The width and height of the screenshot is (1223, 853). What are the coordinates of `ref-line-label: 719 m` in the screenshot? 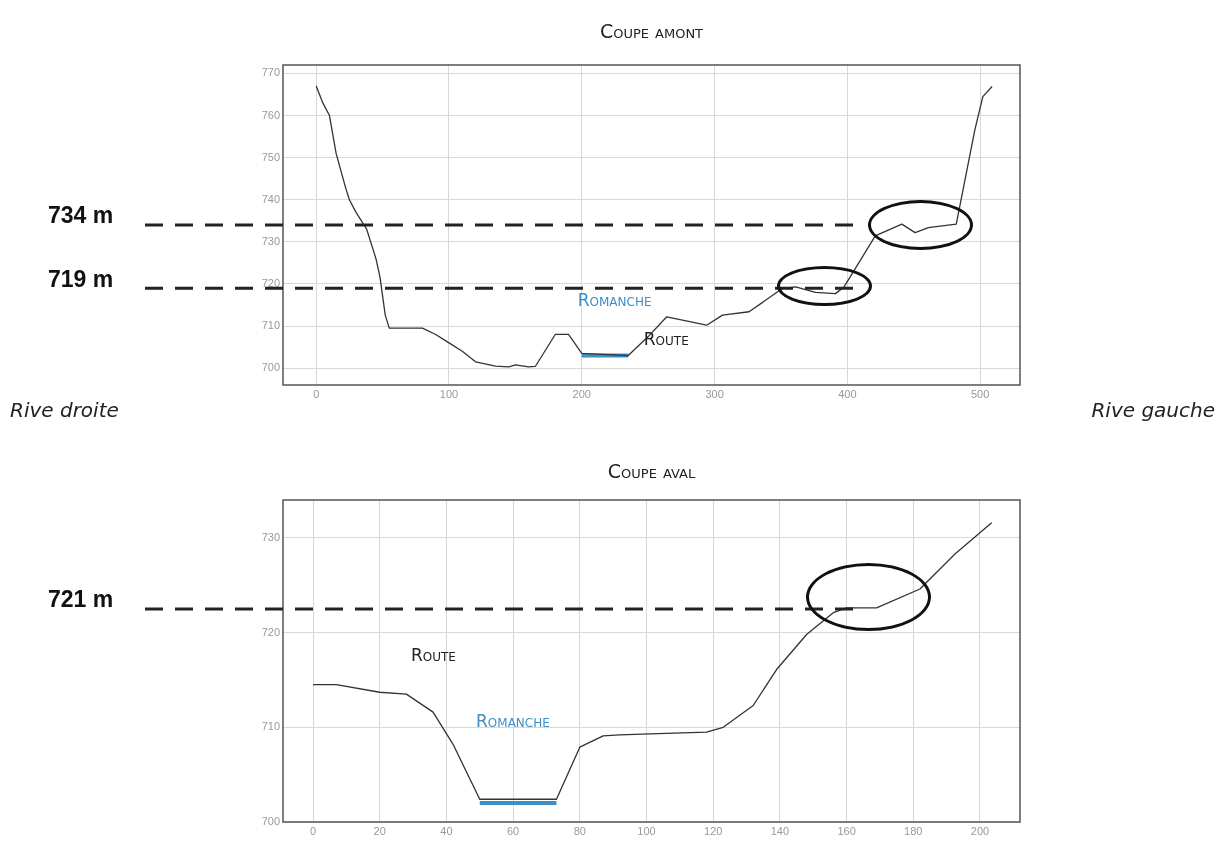 It's located at (81, 278).